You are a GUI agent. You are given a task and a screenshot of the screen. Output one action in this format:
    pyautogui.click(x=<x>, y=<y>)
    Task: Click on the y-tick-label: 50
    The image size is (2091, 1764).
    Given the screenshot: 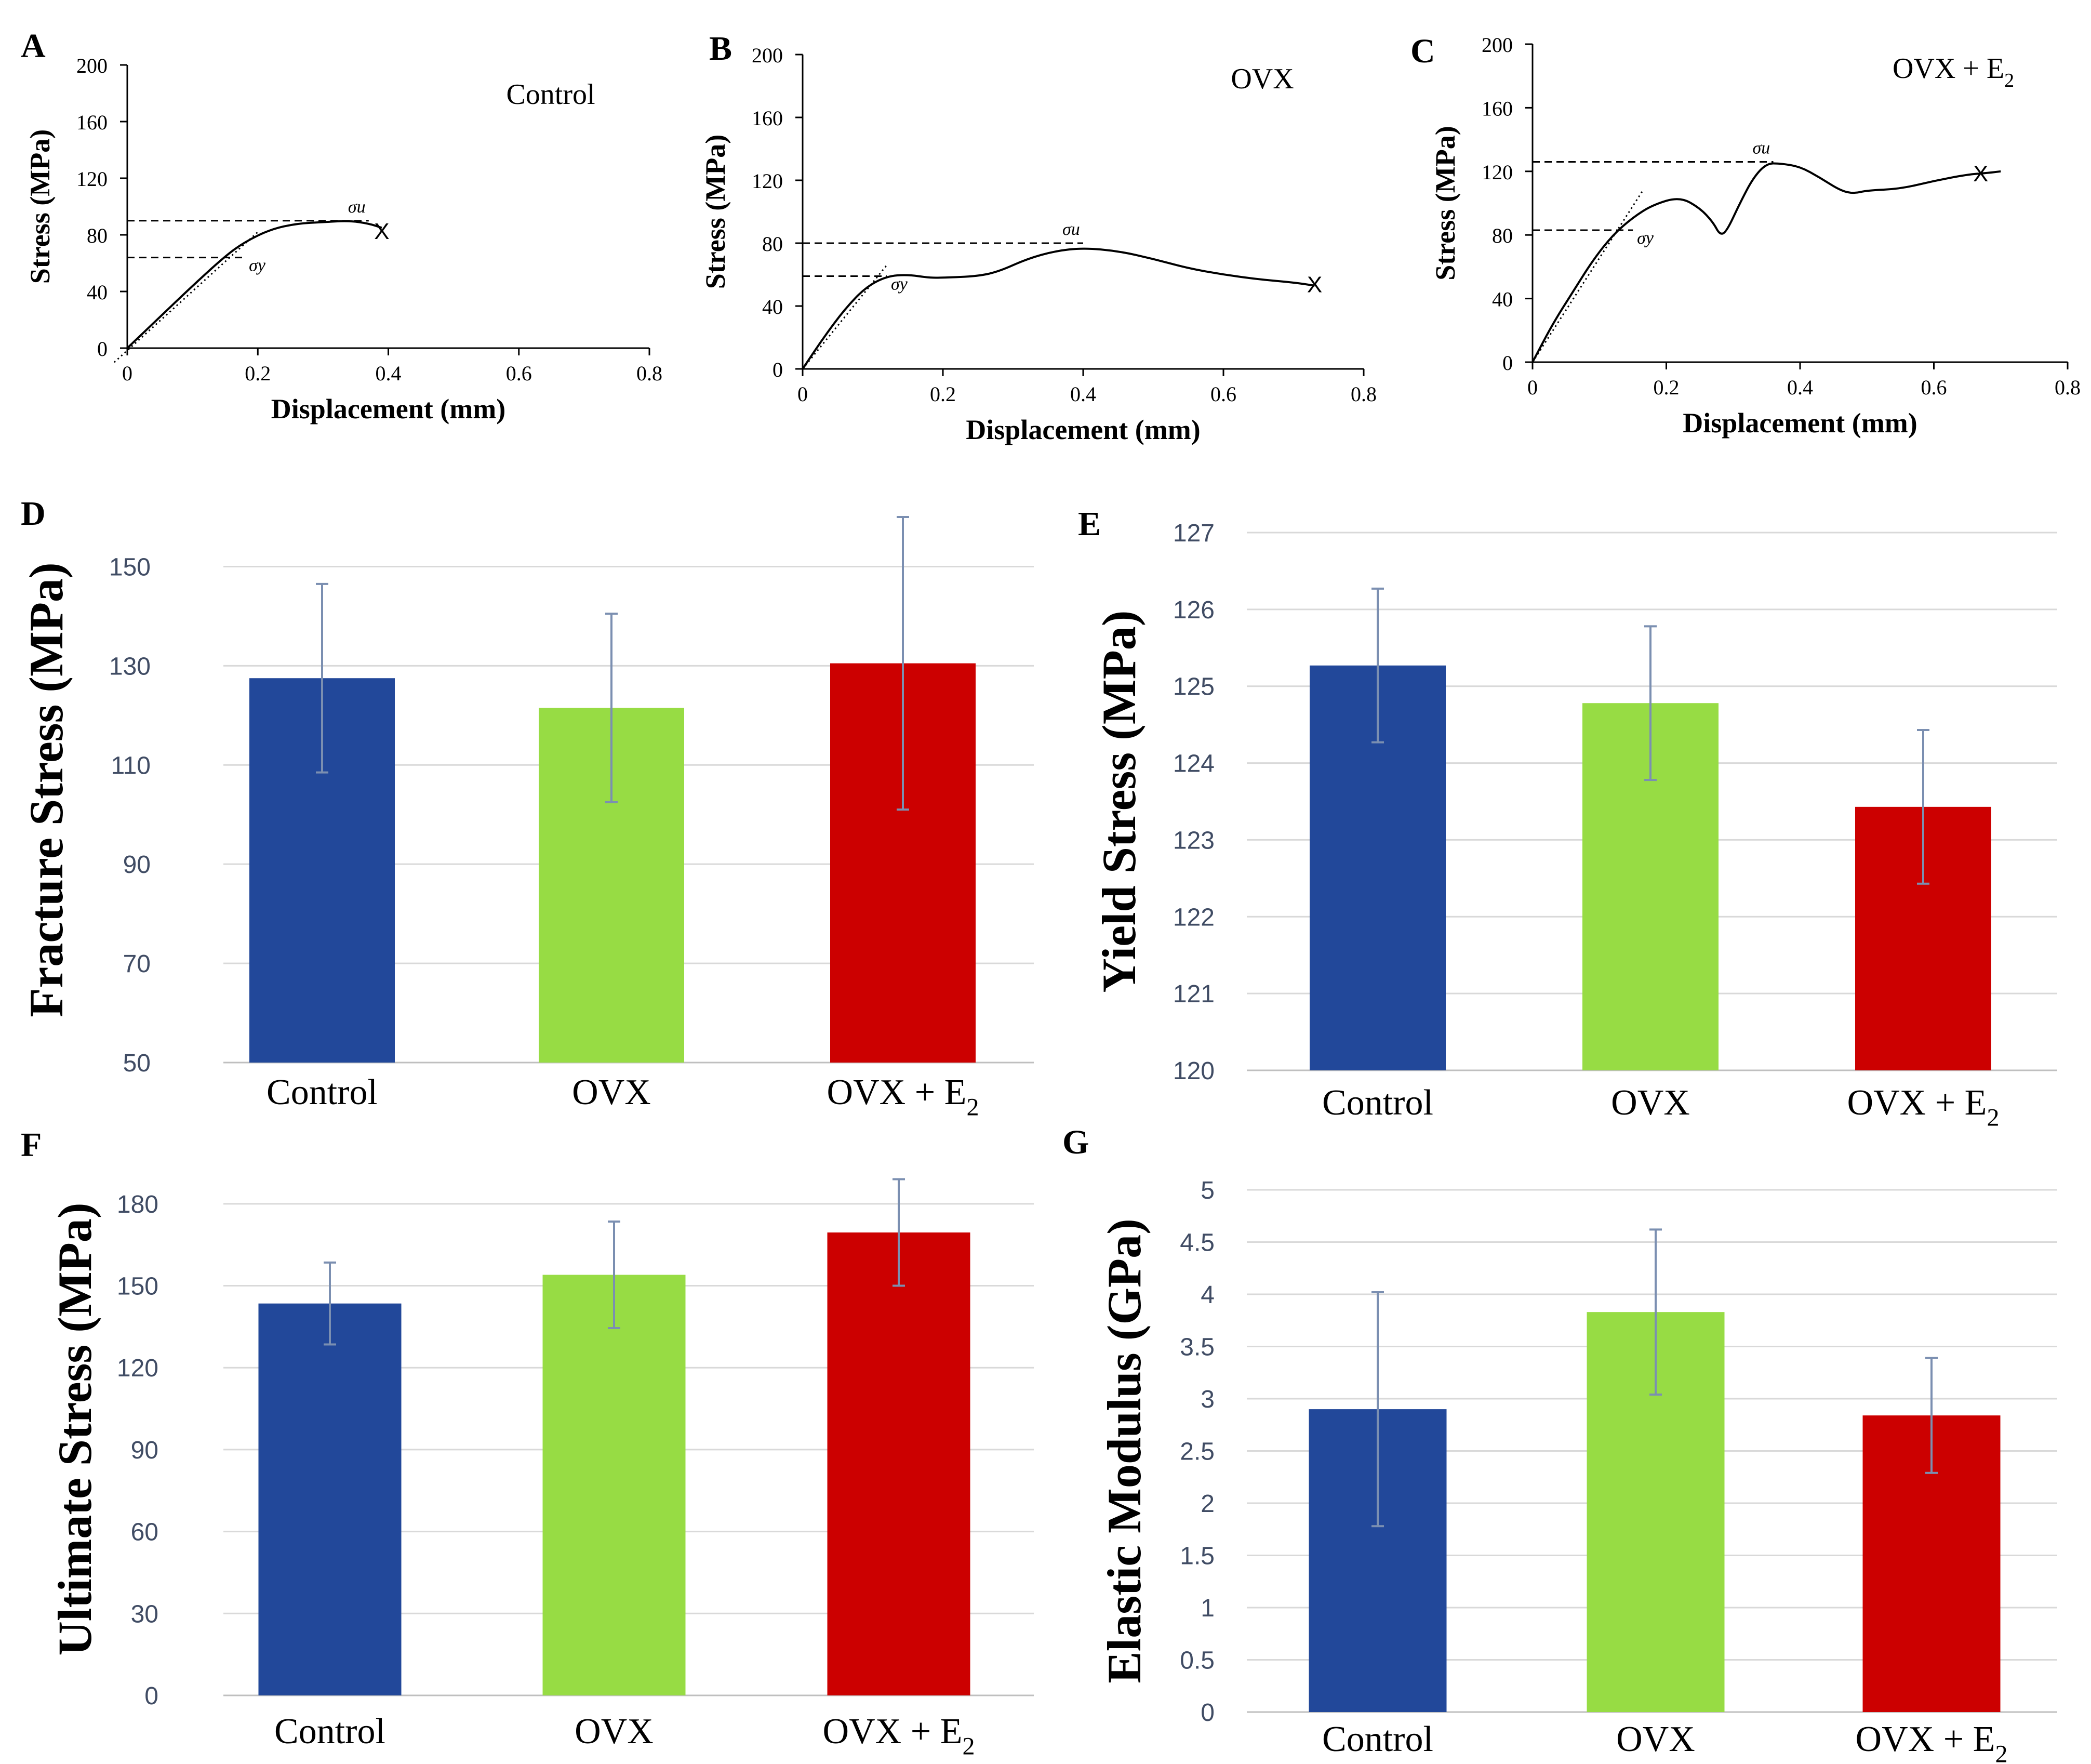 What is the action you would take?
    pyautogui.click(x=137, y=1063)
    